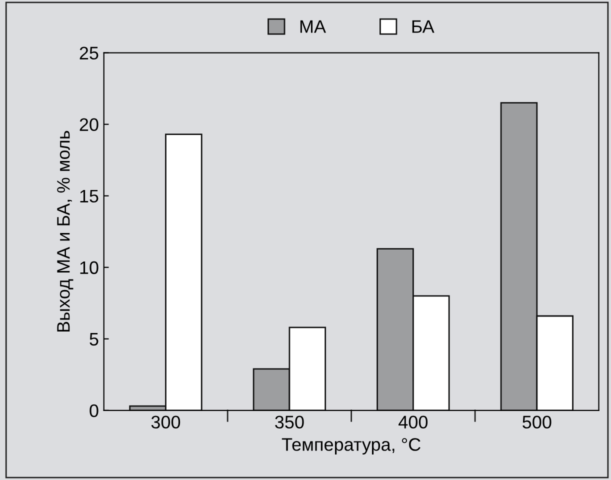  I want to click on y-tick-label: 25, so click(89, 53).